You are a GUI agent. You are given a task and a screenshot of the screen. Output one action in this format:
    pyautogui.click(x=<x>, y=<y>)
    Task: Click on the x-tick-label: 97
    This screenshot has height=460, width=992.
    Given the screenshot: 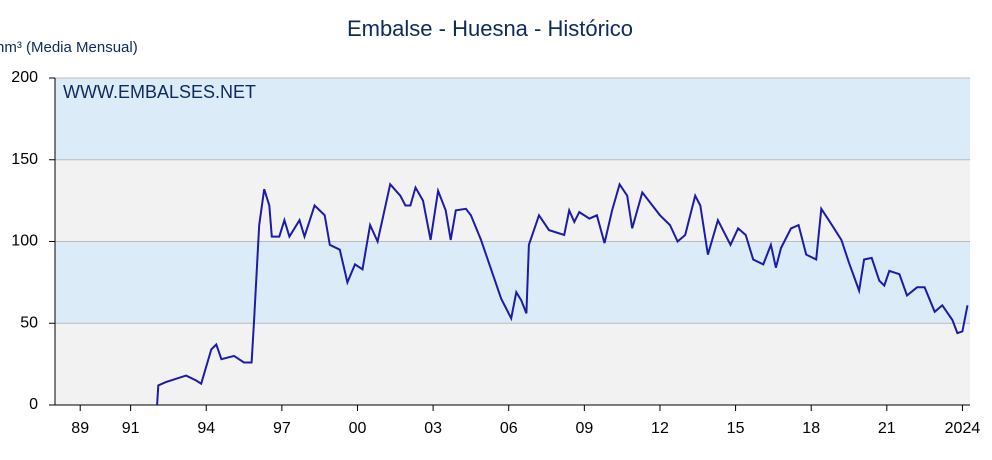 What is the action you would take?
    pyautogui.click(x=282, y=428)
    